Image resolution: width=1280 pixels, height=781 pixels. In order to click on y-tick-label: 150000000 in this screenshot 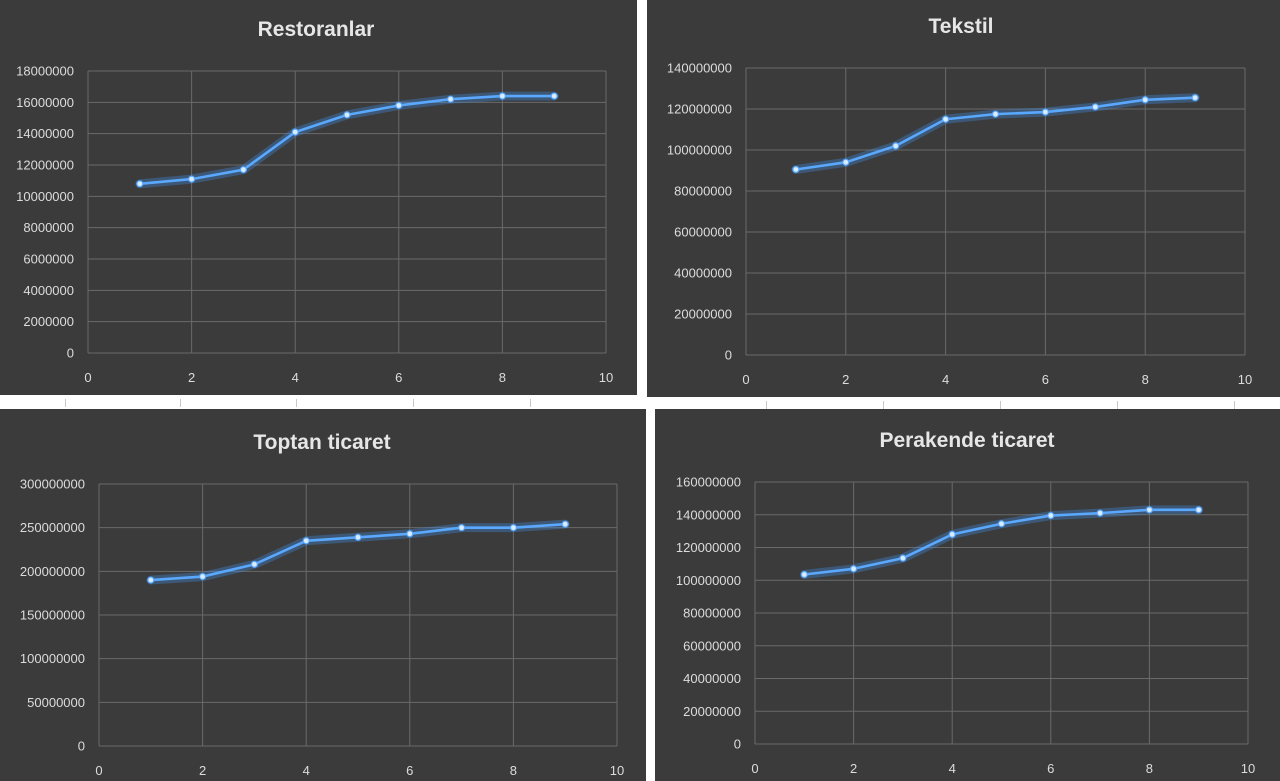, I will do `click(52, 615)`.